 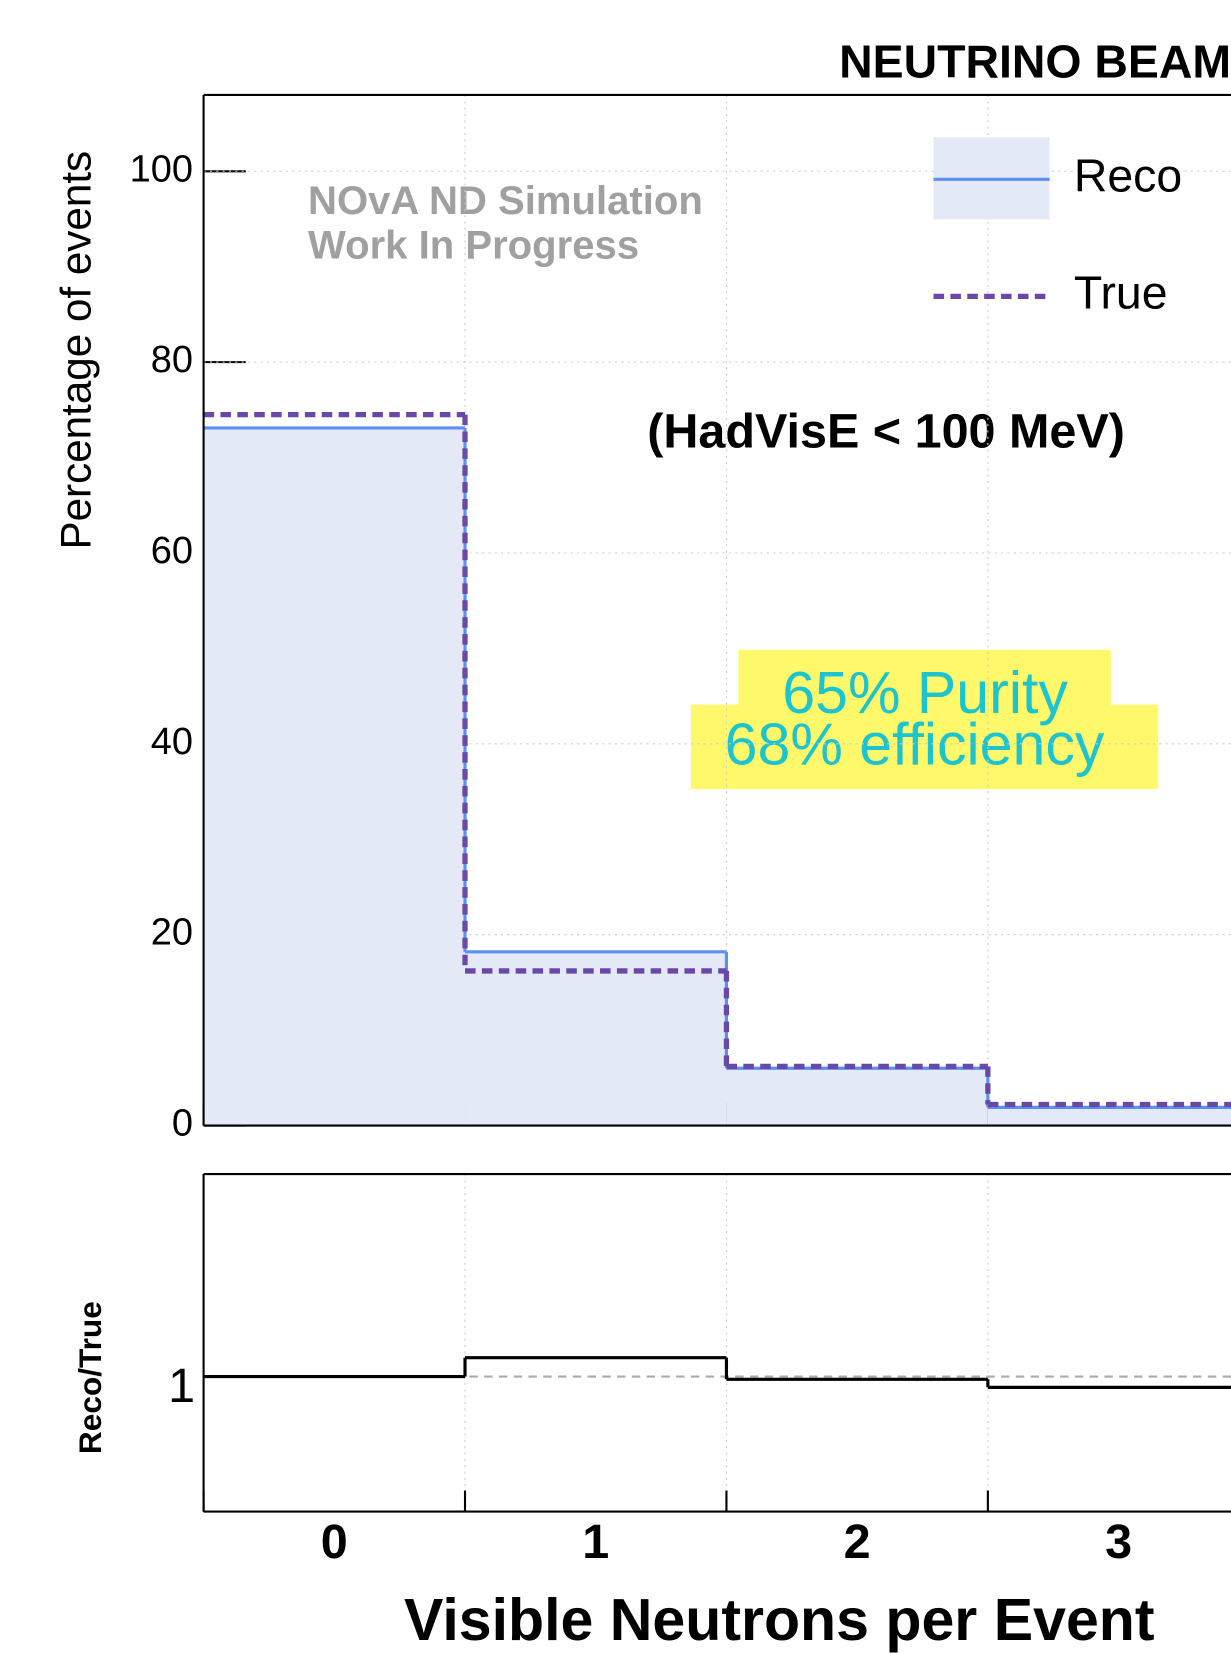 I want to click on annotation: 65% Purity, so click(x=925, y=693).